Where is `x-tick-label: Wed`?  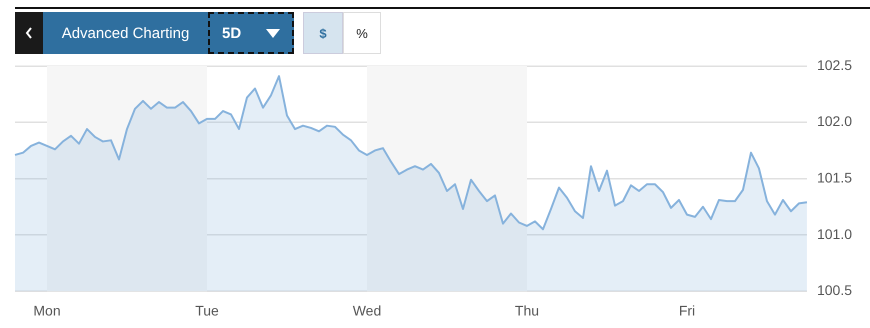
x-tick-label: Wed is located at coordinates (367, 310).